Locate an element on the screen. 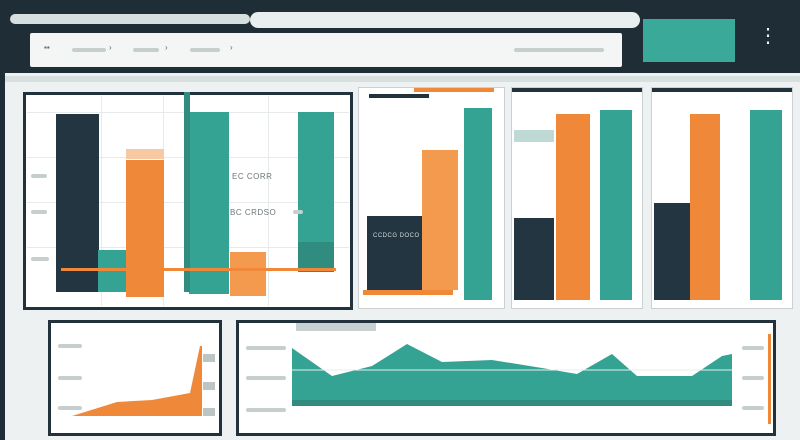 The image size is (800, 440). area-chart-small is located at coordinates (137, 381).